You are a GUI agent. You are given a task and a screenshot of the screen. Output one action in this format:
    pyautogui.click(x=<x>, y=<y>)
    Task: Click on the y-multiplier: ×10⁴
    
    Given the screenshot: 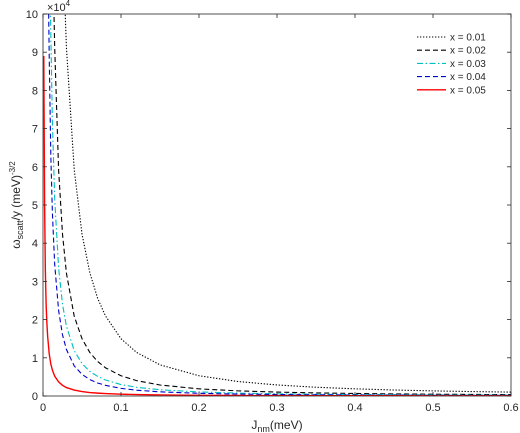 What is the action you would take?
    pyautogui.click(x=59, y=7)
    